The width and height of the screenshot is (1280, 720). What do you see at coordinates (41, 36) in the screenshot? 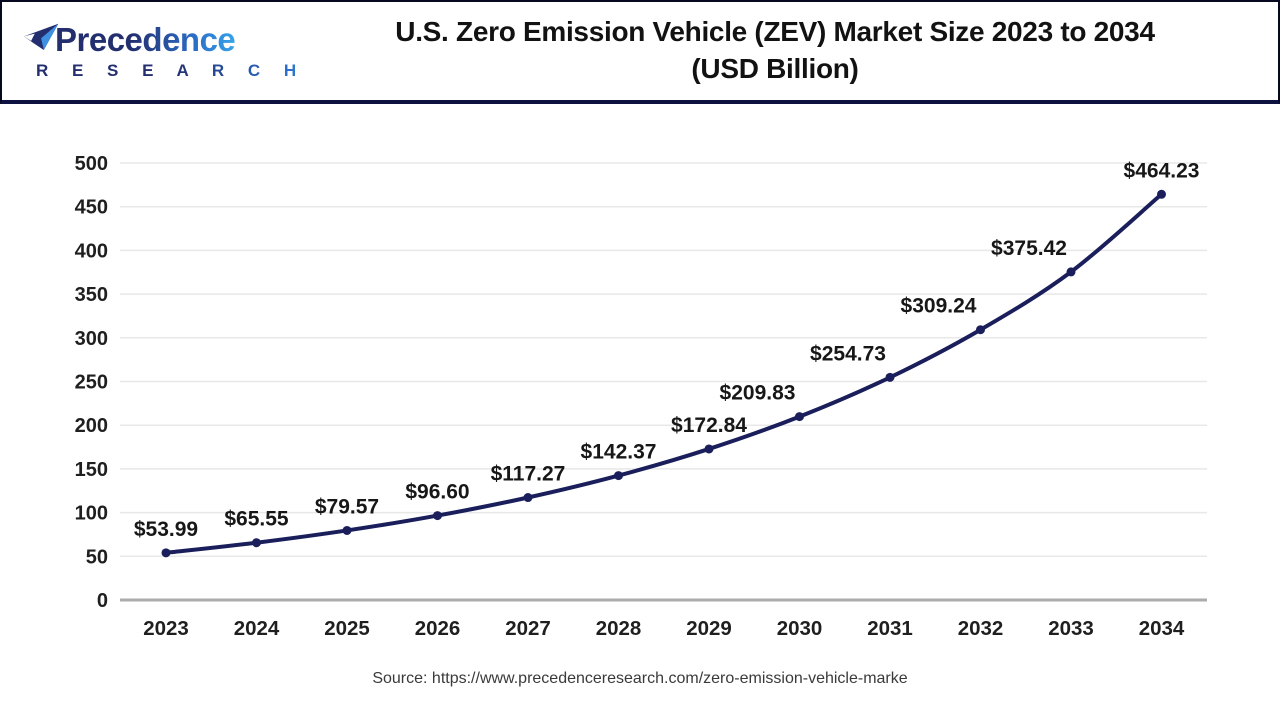
I see `paper-plane-icon` at bounding box center [41, 36].